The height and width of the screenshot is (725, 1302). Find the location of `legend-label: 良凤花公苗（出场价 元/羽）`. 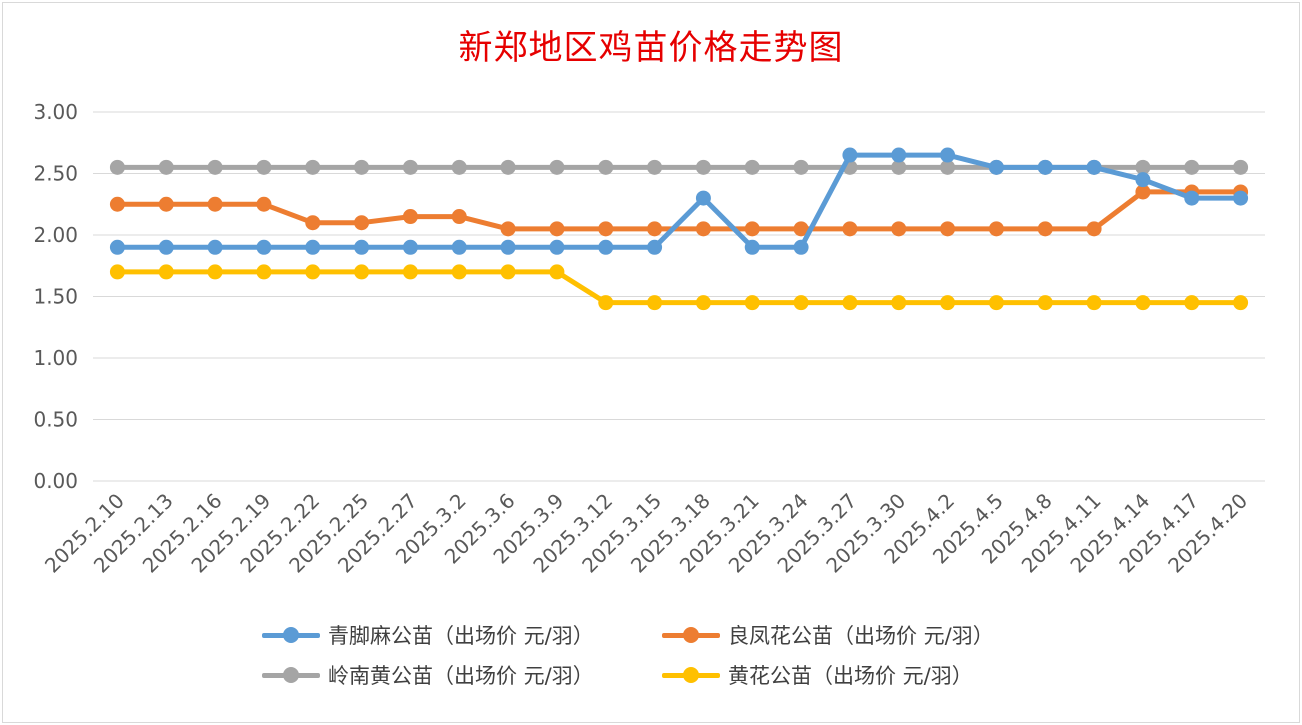

legend-label: 良凤花公苗（出场价 元/羽） is located at coordinates (861, 636).